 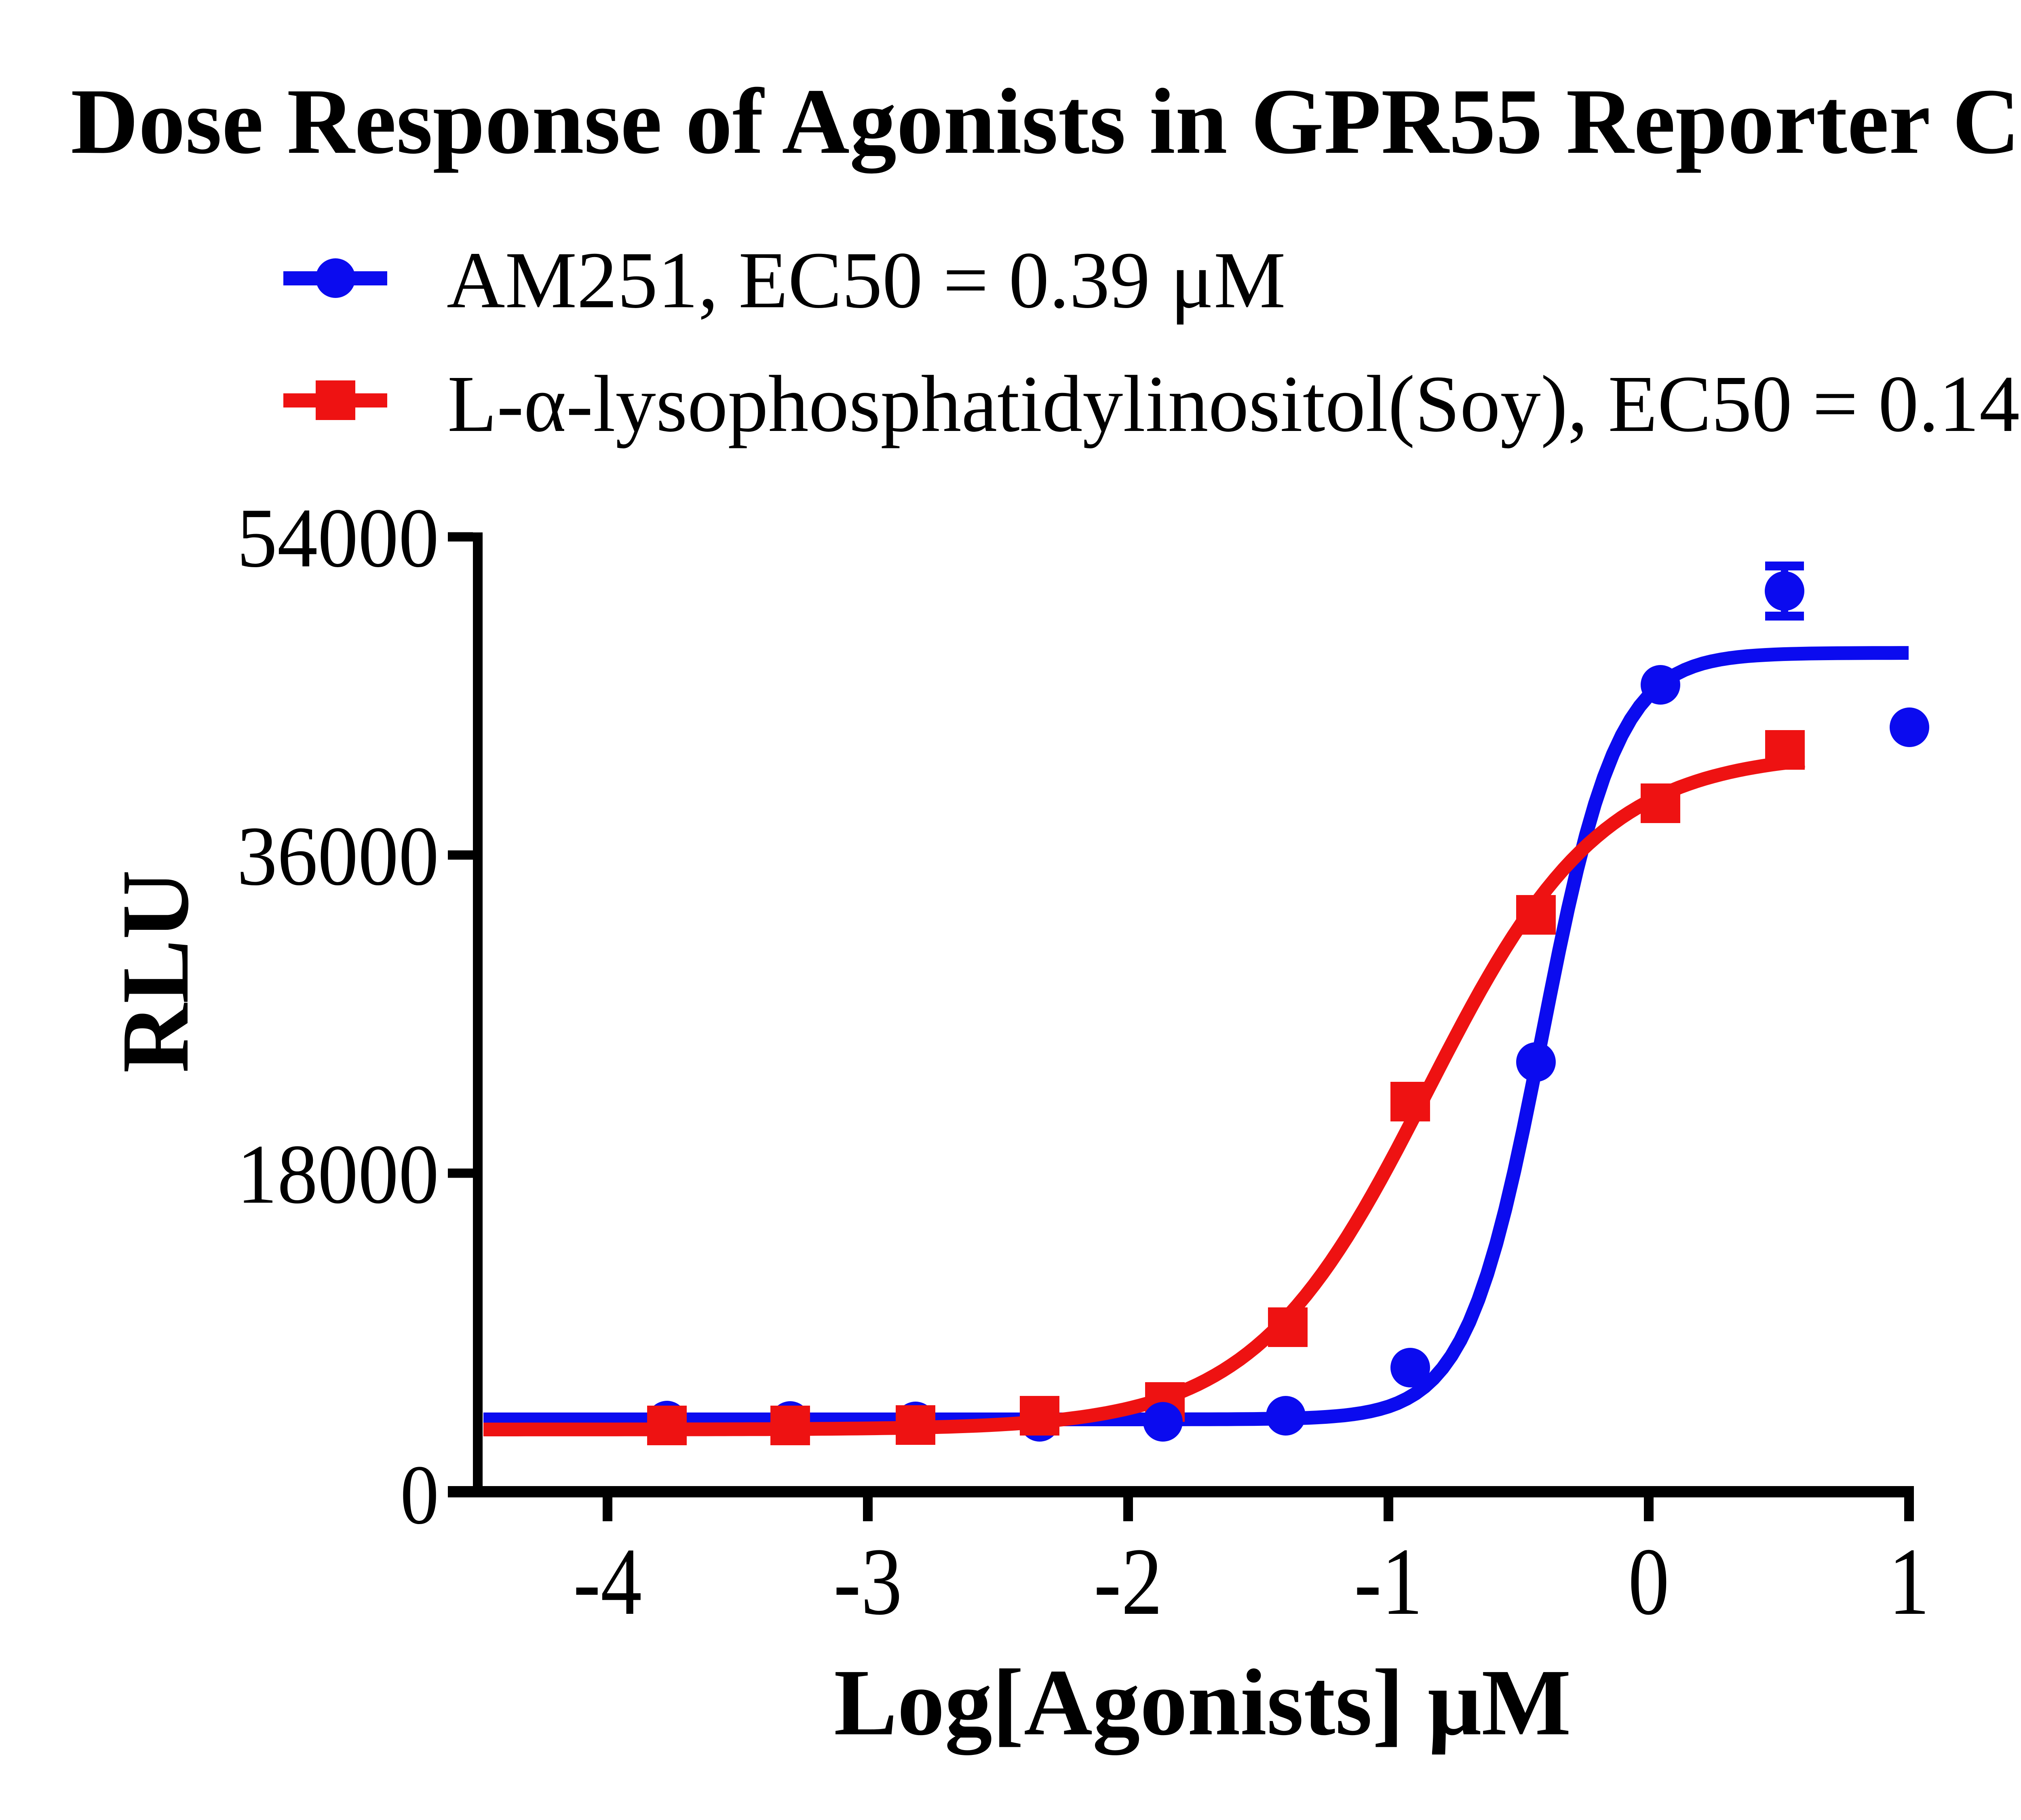 What do you see at coordinates (338, 856) in the screenshot?
I see `svg-text: 36000` at bounding box center [338, 856].